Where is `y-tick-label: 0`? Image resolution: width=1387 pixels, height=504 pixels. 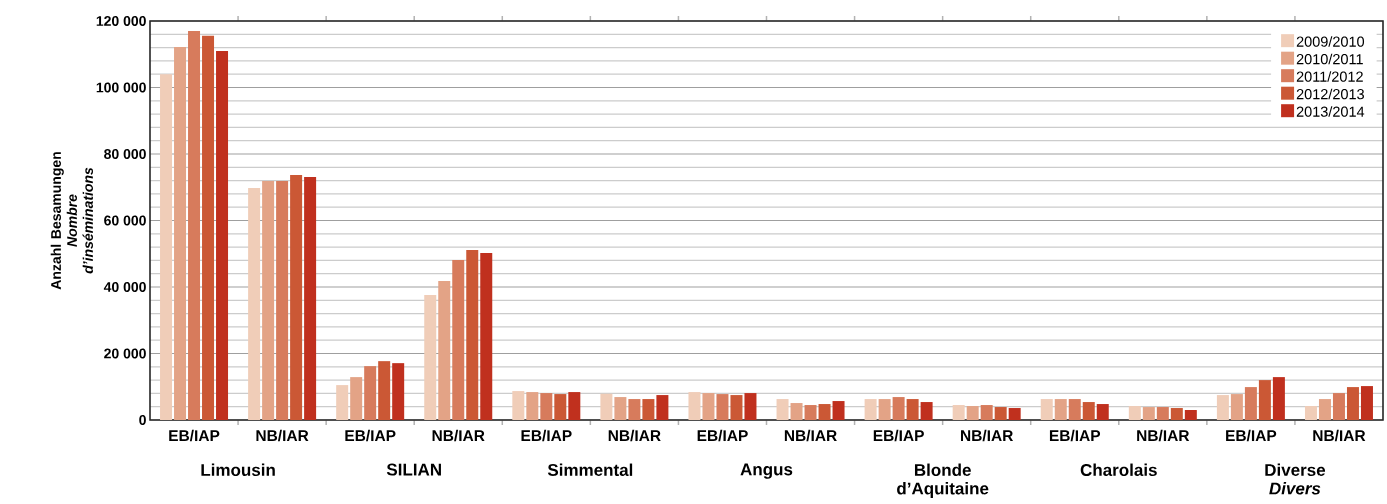 y-tick-label: 0 is located at coordinates (142, 420).